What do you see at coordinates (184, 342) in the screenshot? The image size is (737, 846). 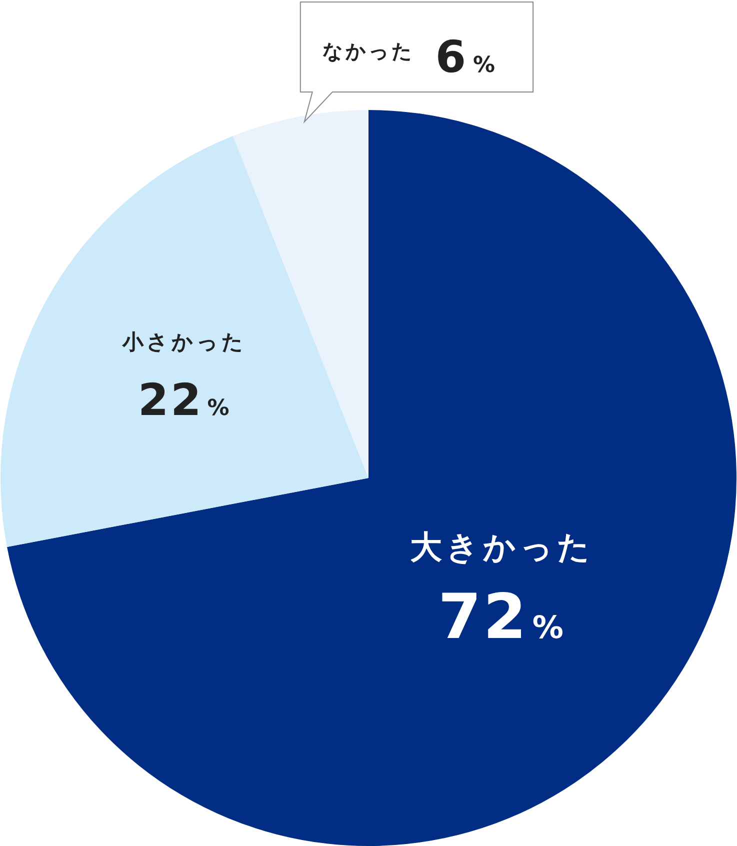 I see `slice-label: 小さかった` at bounding box center [184, 342].